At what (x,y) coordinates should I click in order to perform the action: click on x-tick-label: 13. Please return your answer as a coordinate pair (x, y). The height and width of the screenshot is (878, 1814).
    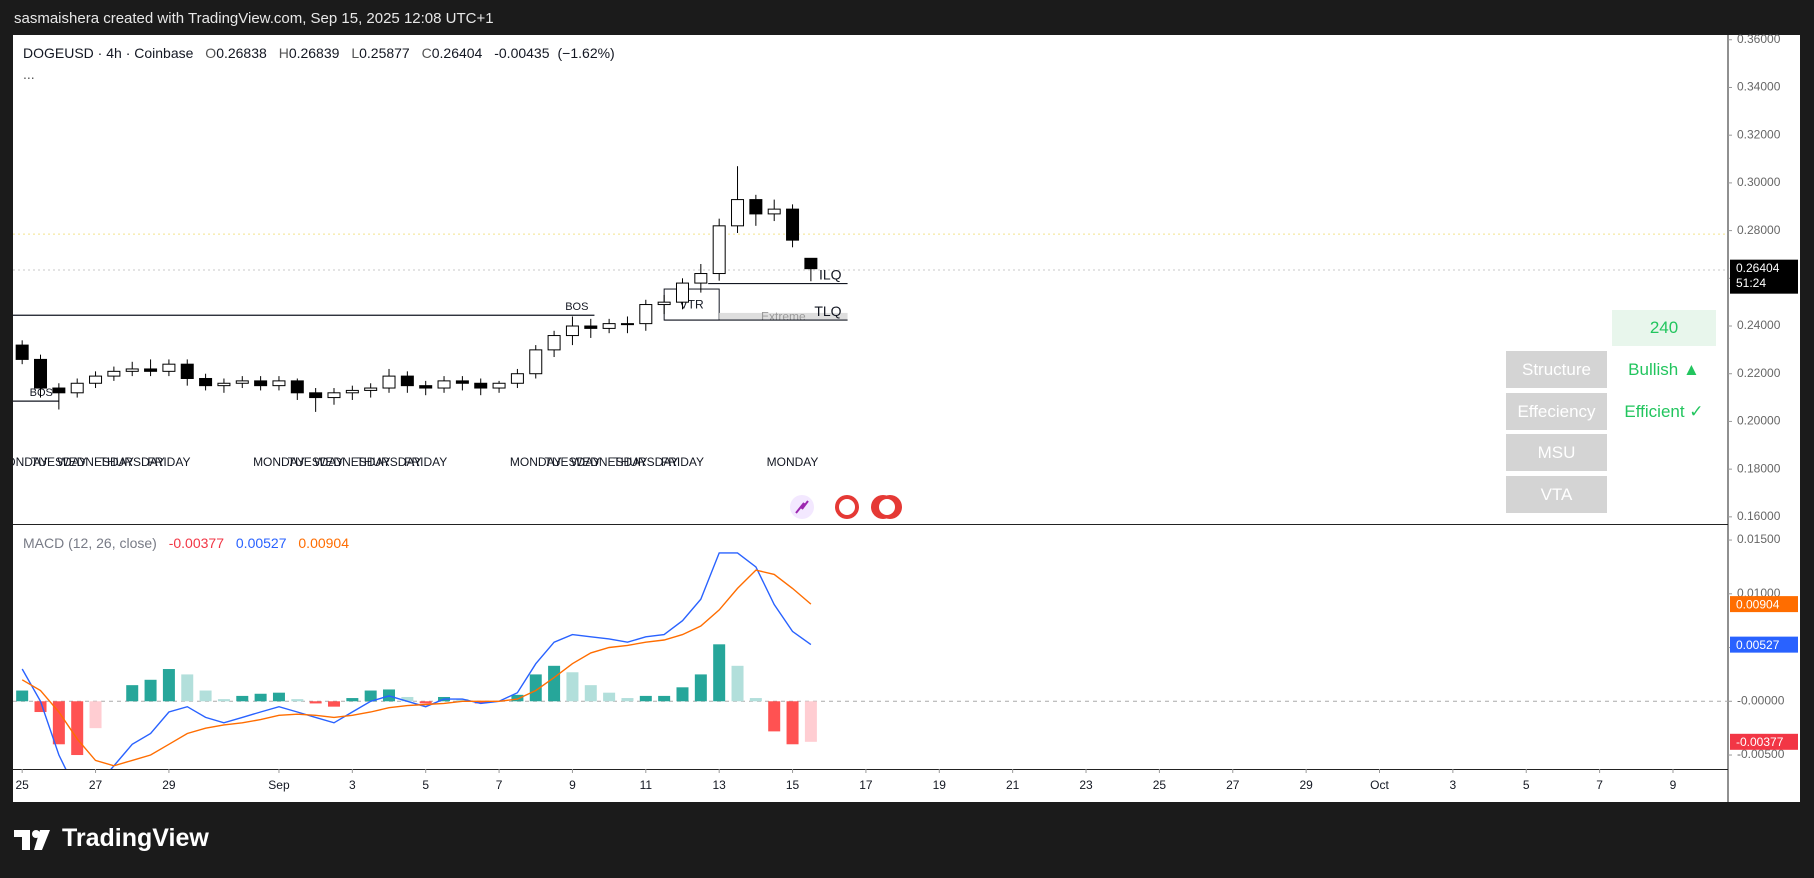
    Looking at the image, I should click on (719, 785).